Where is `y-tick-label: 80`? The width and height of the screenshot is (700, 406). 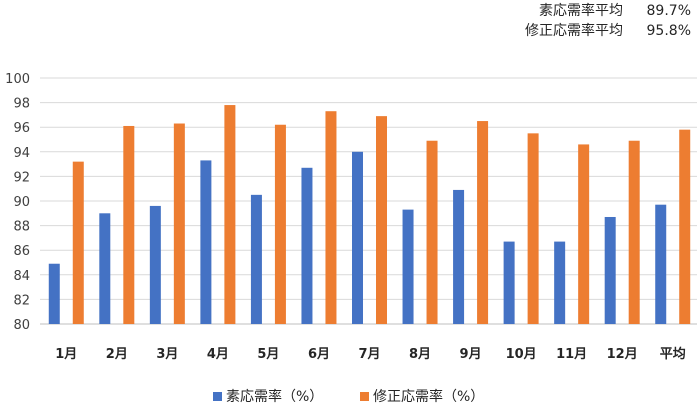
y-tick-label: 80 is located at coordinates (21, 325).